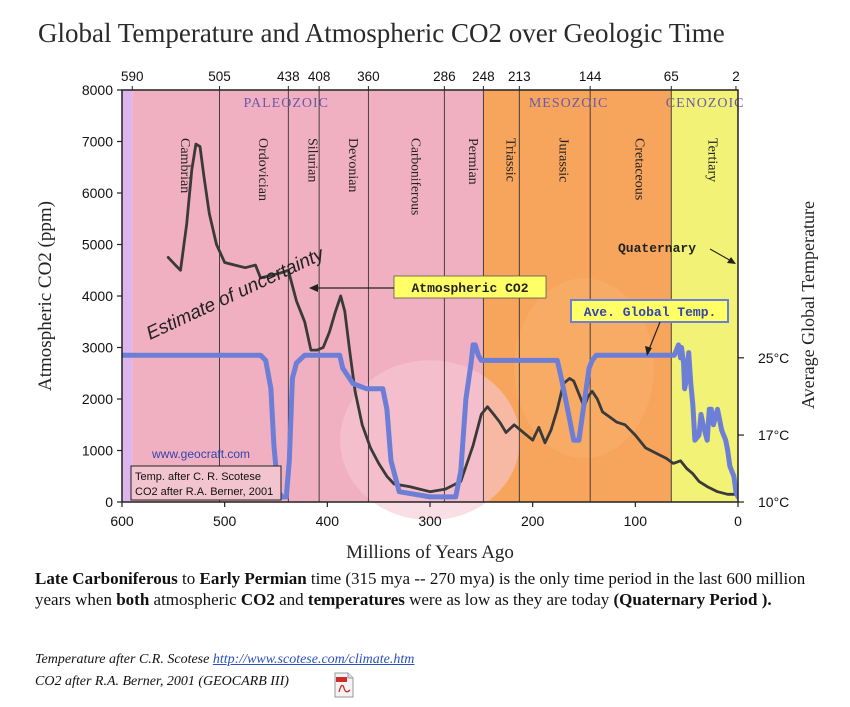  What do you see at coordinates (198, 477) in the screenshot?
I see `chart-credit-temp: Temp. after C. R. Scotese` at bounding box center [198, 477].